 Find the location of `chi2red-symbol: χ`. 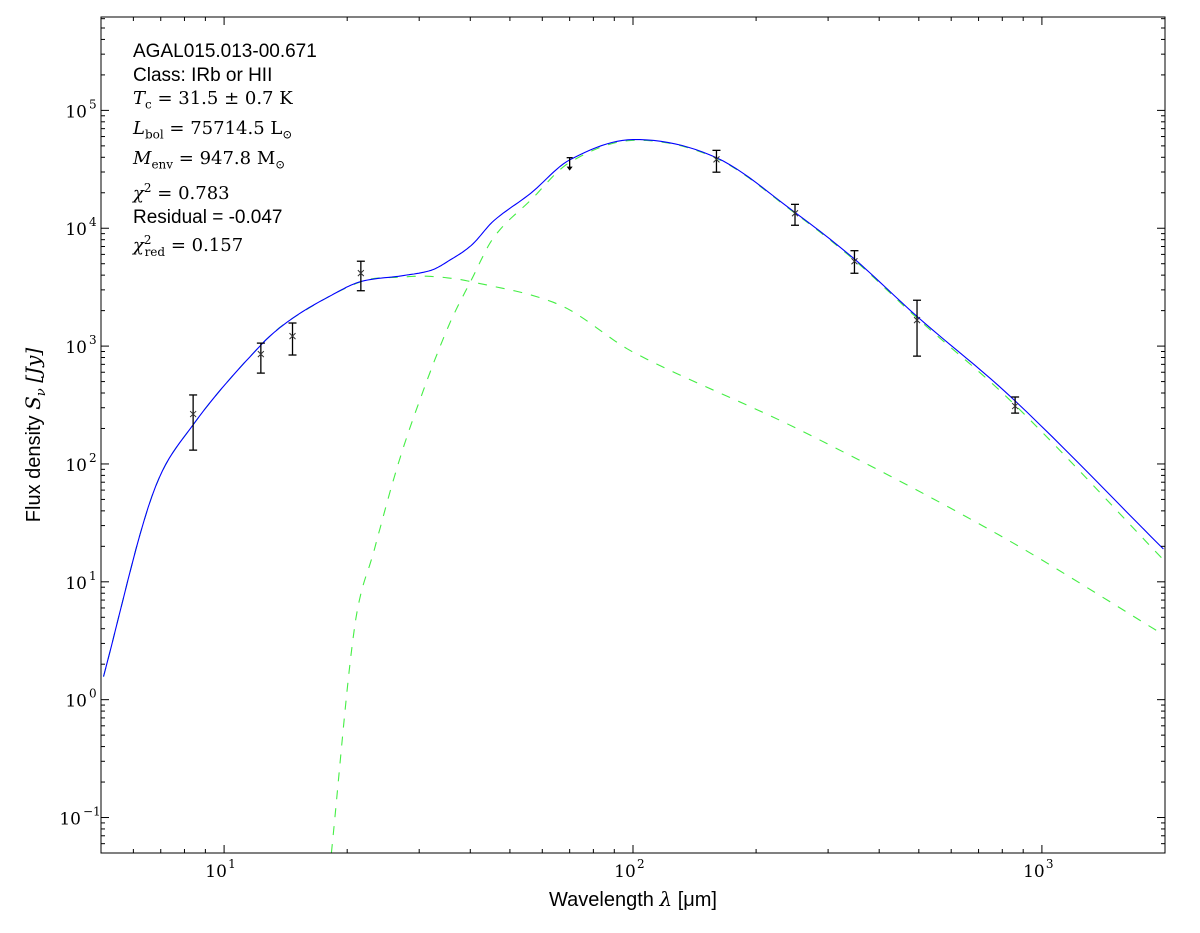

chi2red-symbol: χ is located at coordinates (138, 246).